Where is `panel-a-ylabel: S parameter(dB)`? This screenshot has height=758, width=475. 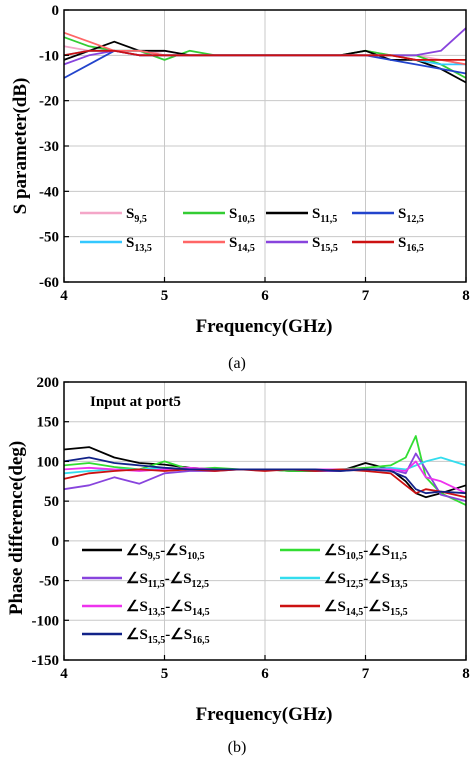 panel-a-ylabel: S parameter(dB) is located at coordinates (20, 146).